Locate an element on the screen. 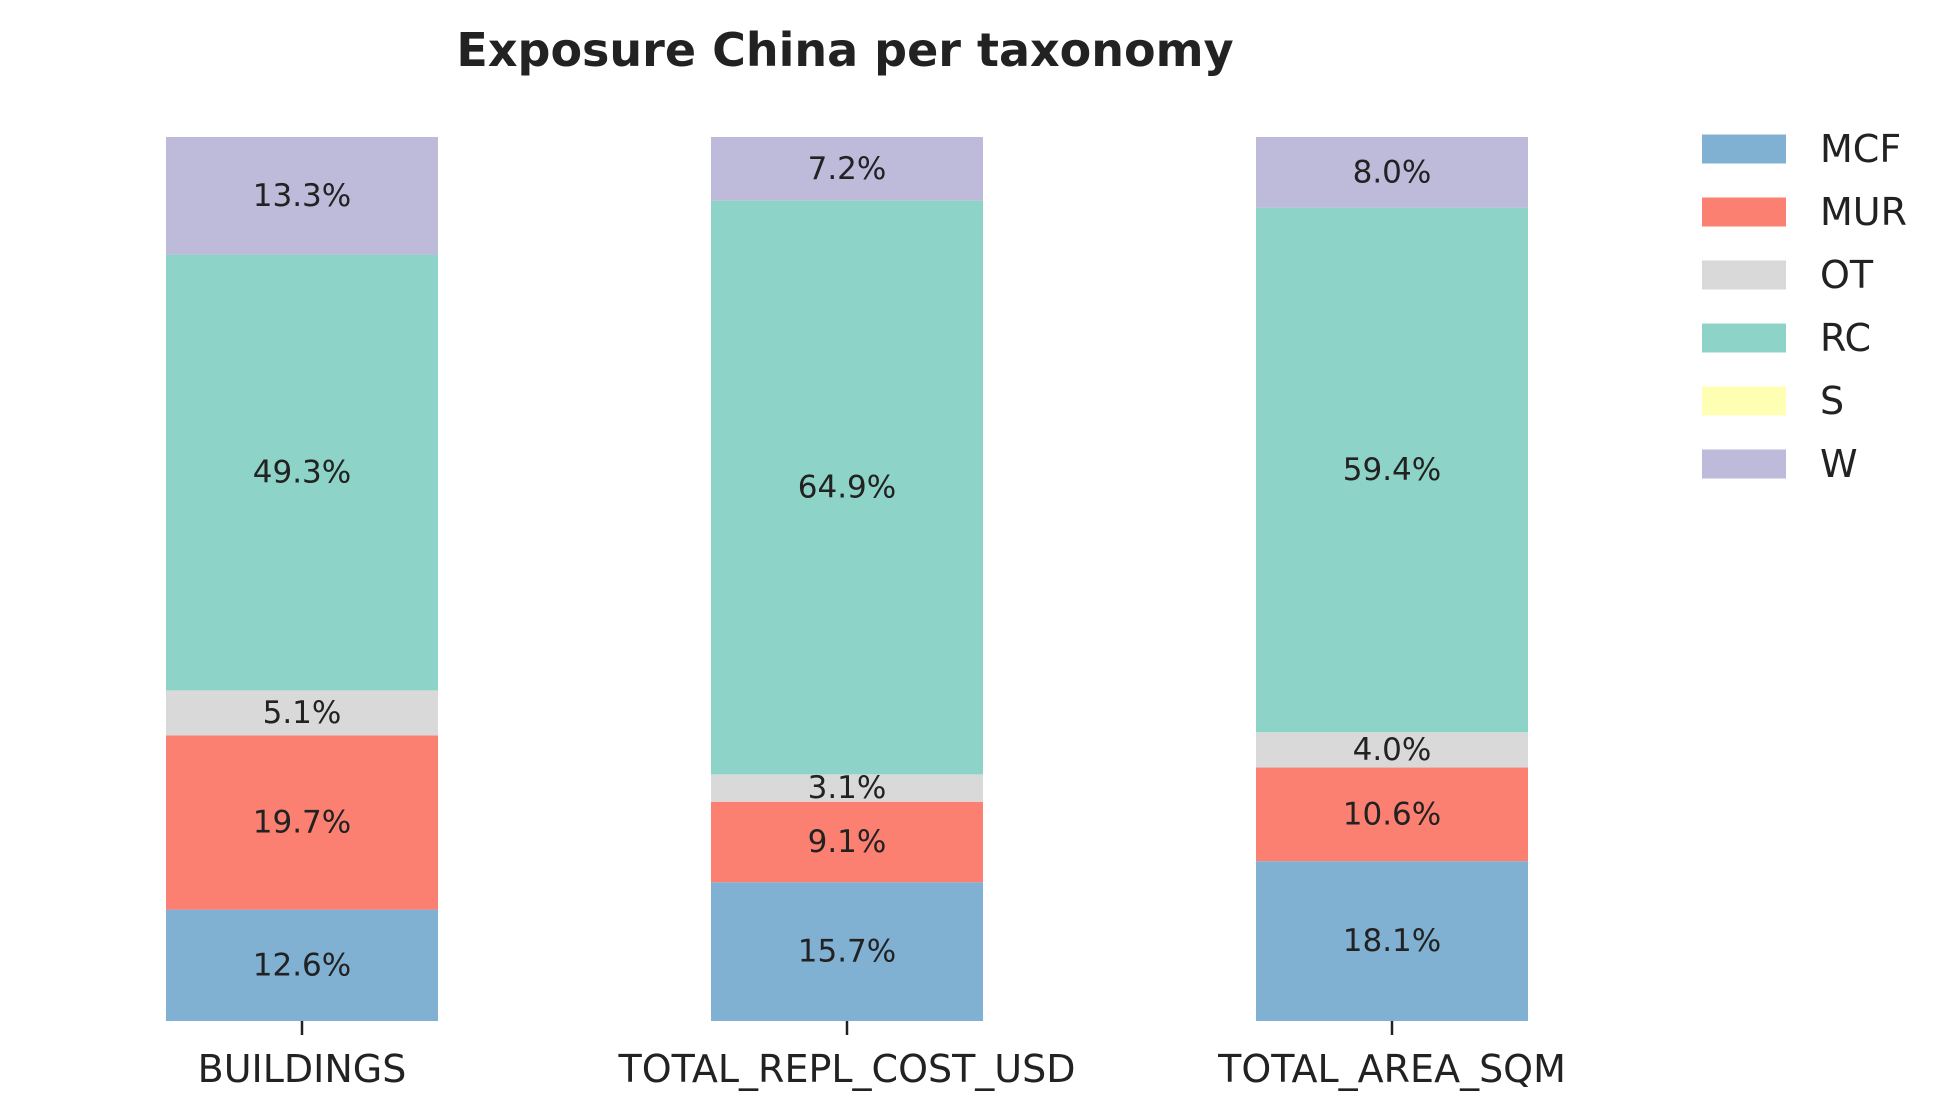 The height and width of the screenshot is (1118, 1953). data-label: 8.0% is located at coordinates (1392, 172).